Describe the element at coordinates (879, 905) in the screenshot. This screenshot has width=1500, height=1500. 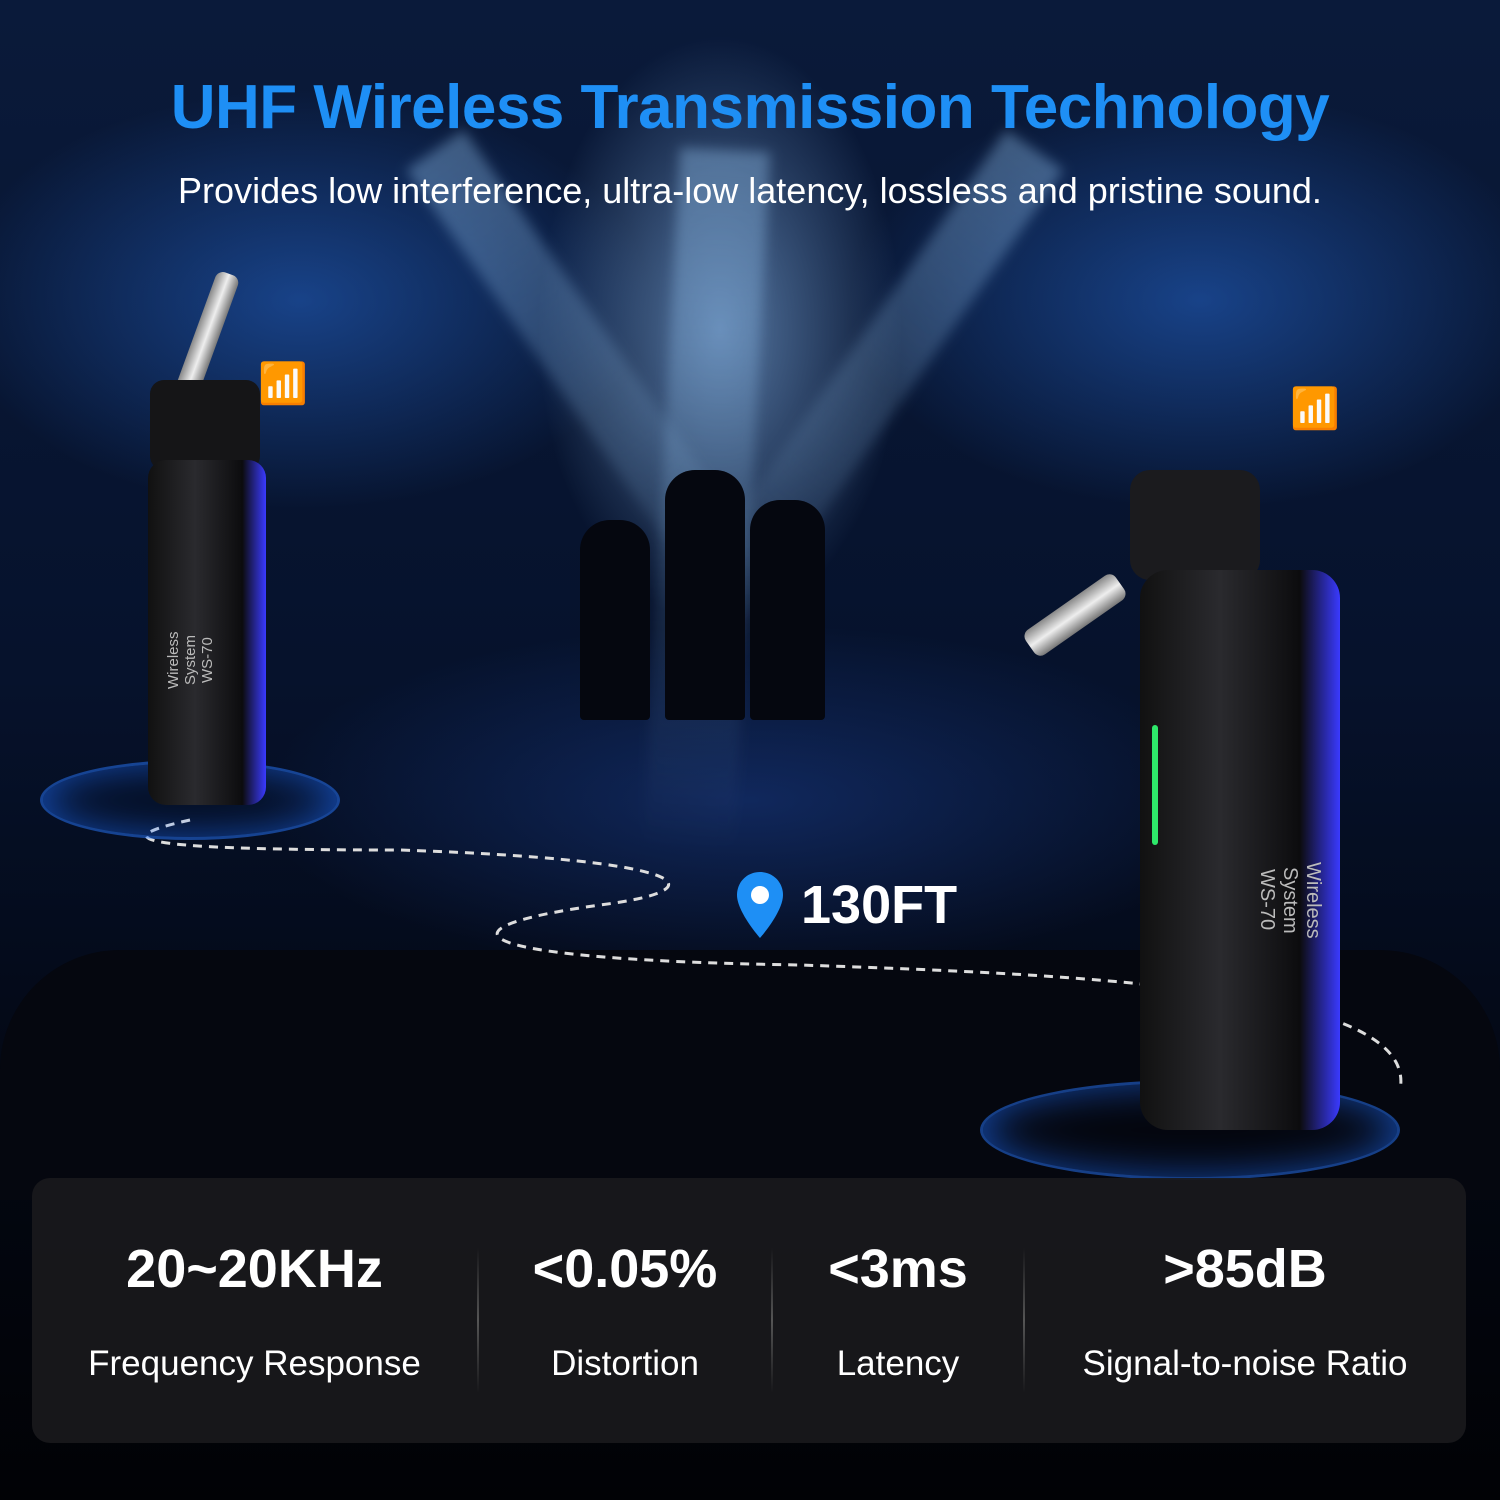
I see `range-value: 130FT` at that location.